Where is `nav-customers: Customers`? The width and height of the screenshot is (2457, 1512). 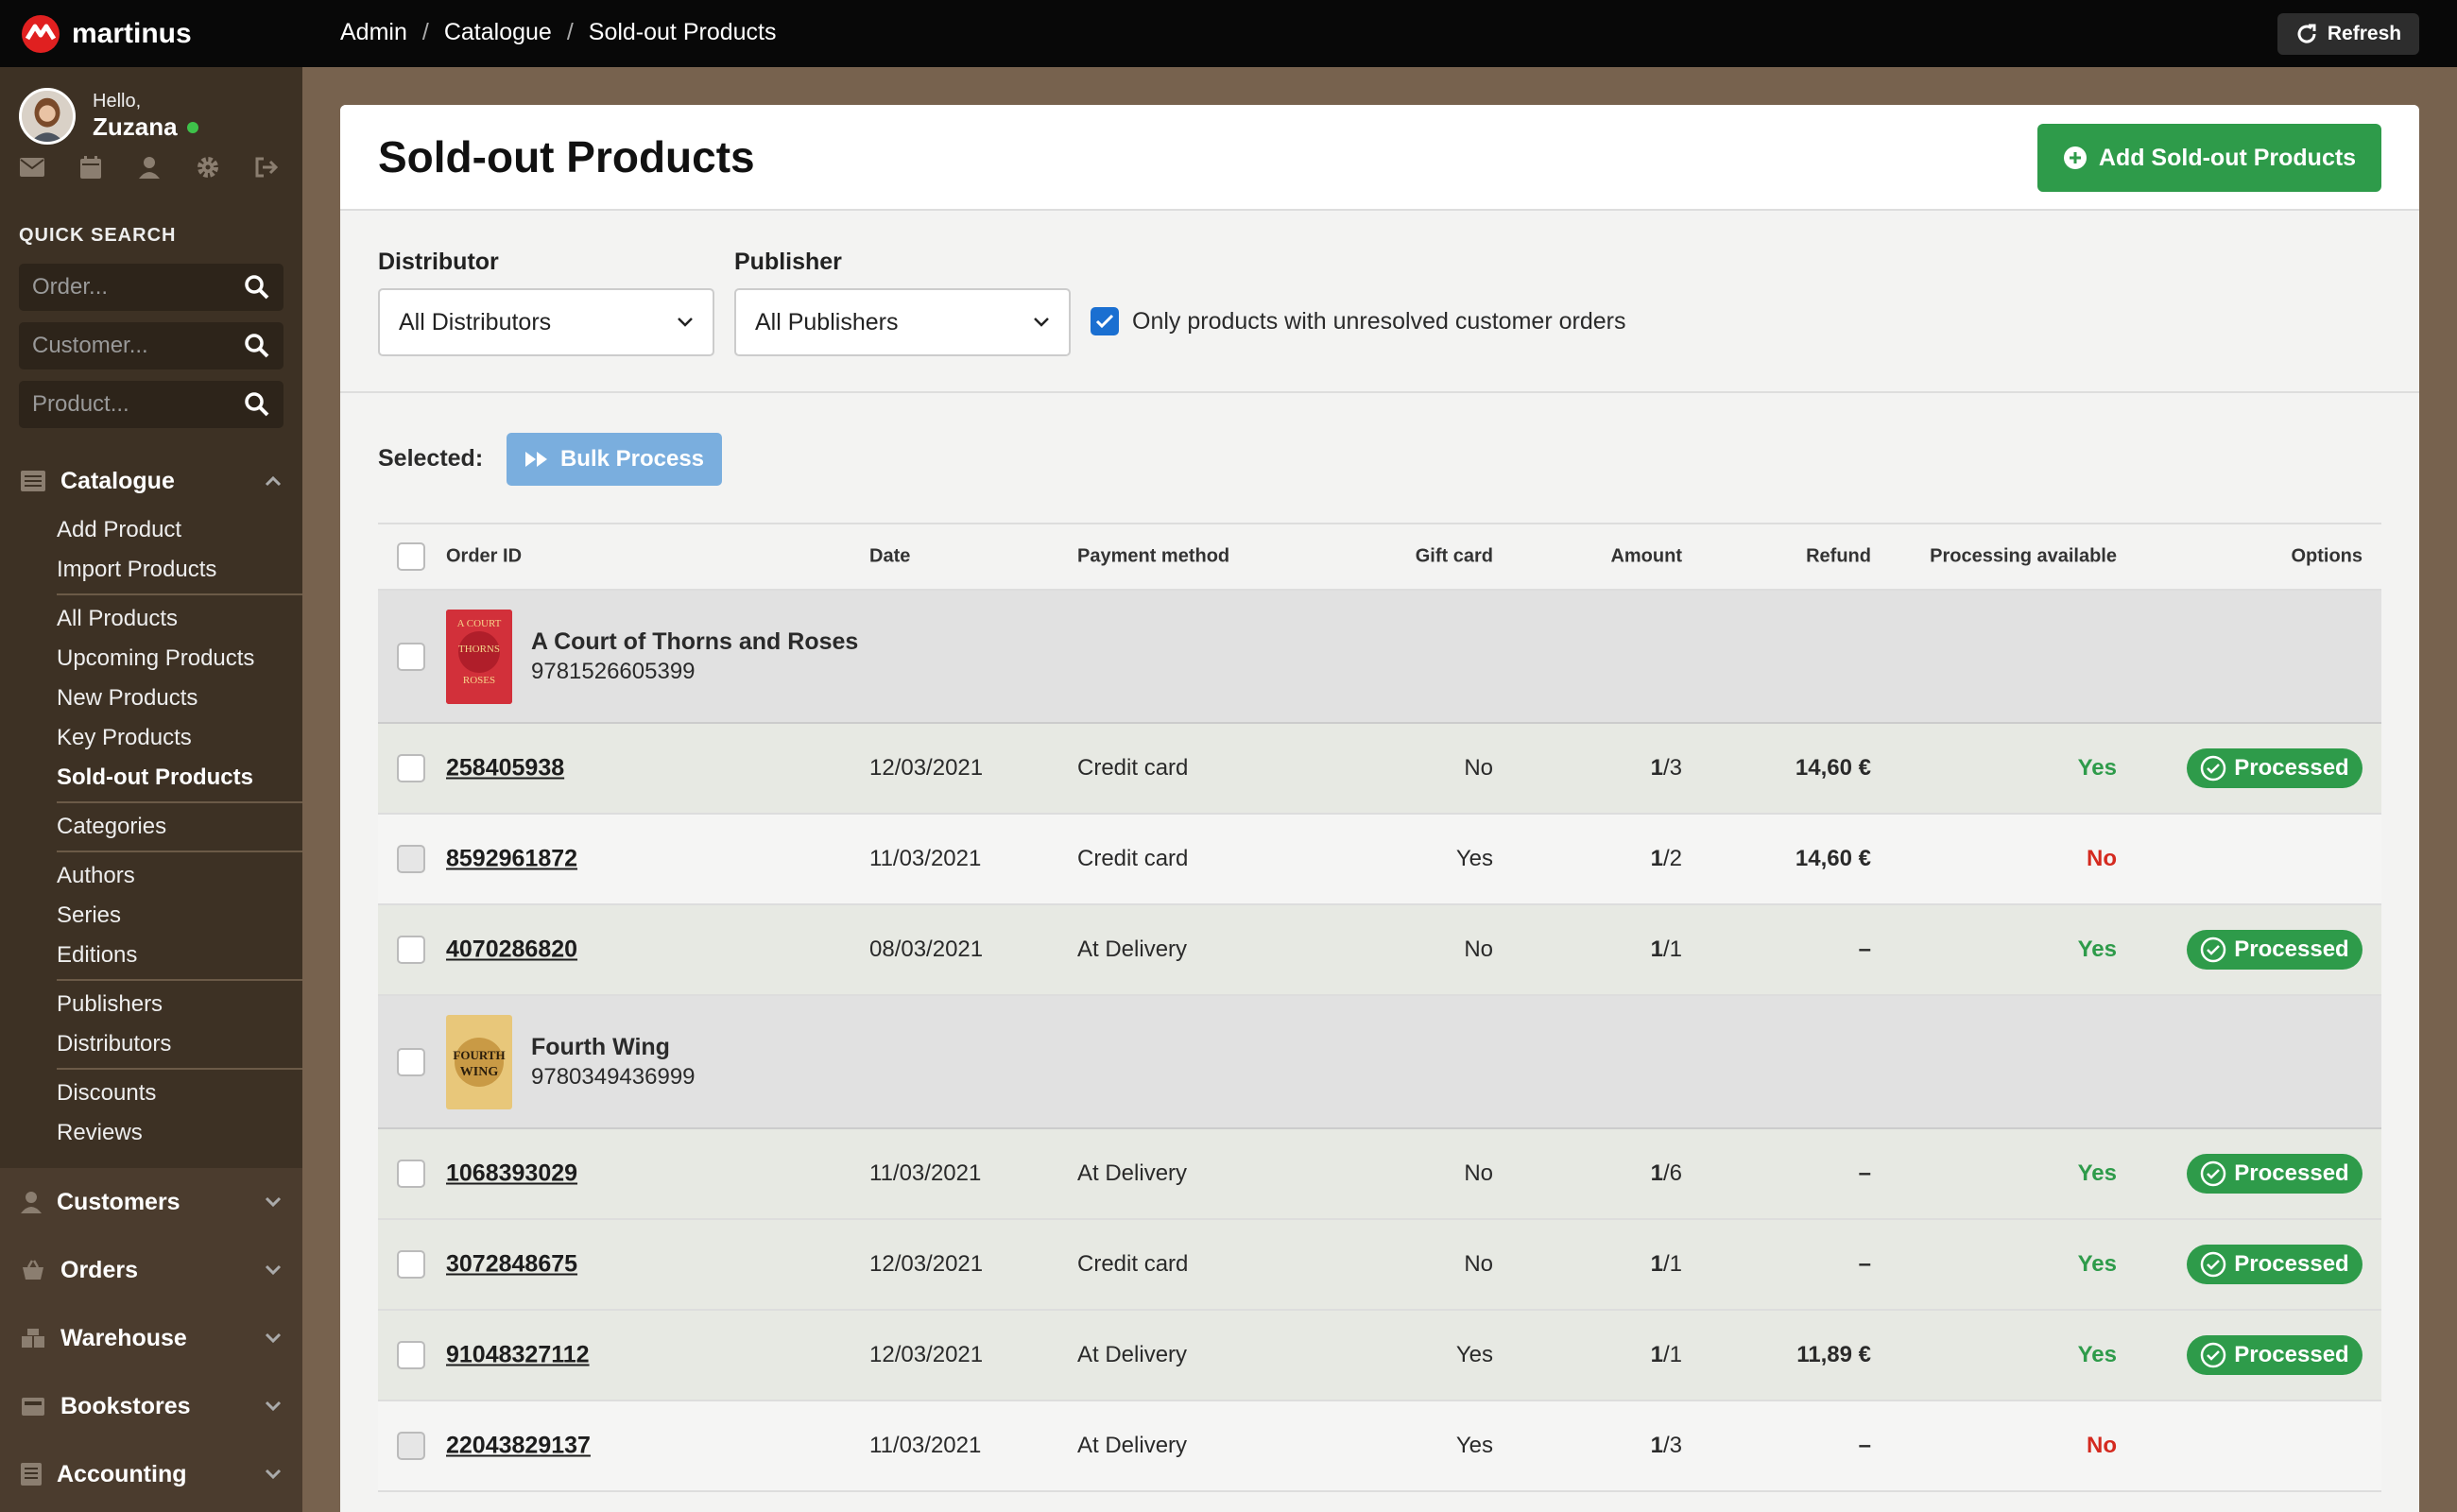
nav-customers: Customers is located at coordinates (151, 1202).